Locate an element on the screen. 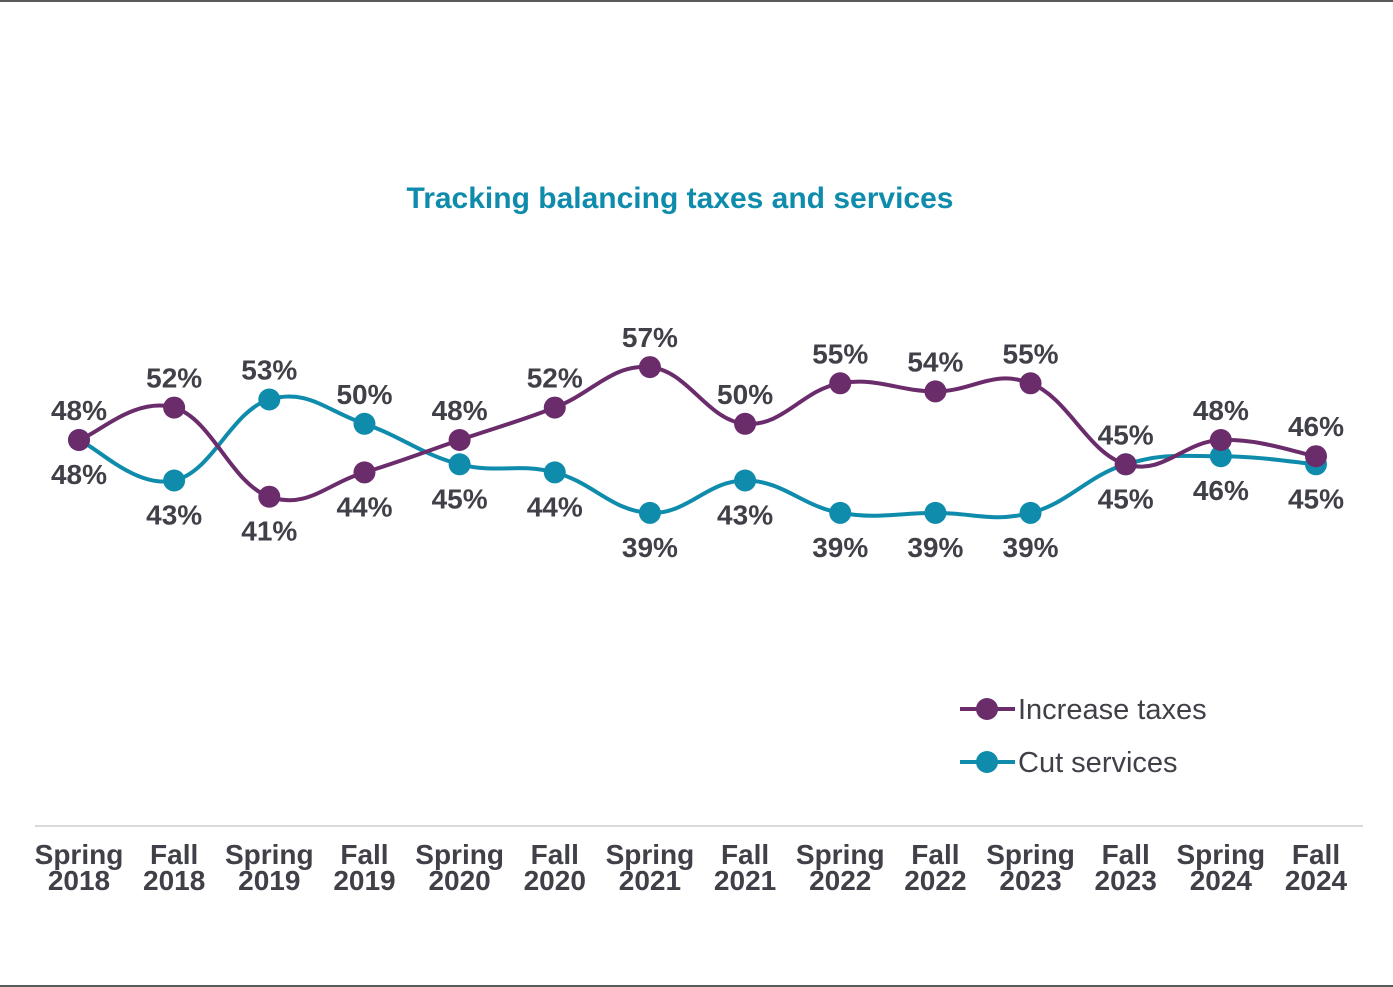  legend: Increase taxes Cut services is located at coordinates (1083, 736).